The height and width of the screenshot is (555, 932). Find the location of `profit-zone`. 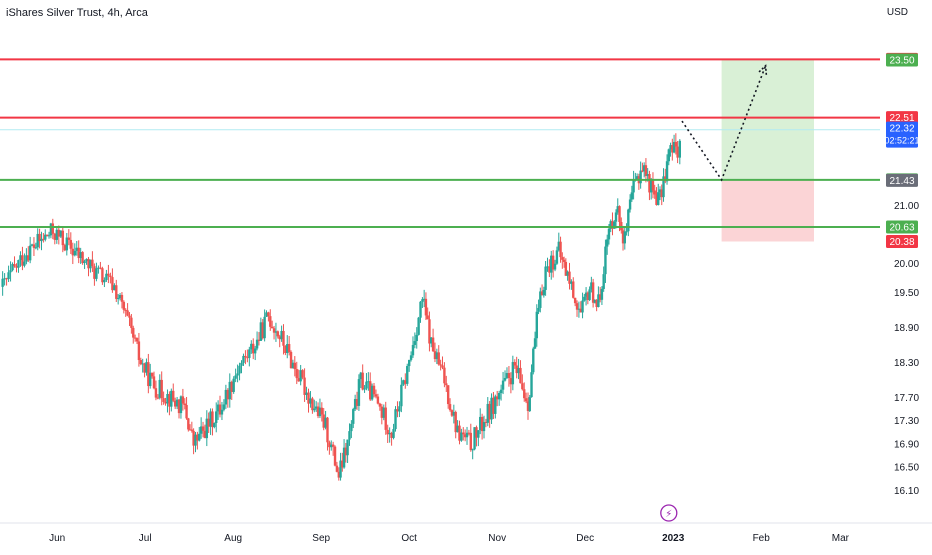

profit-zone is located at coordinates (767, 119).